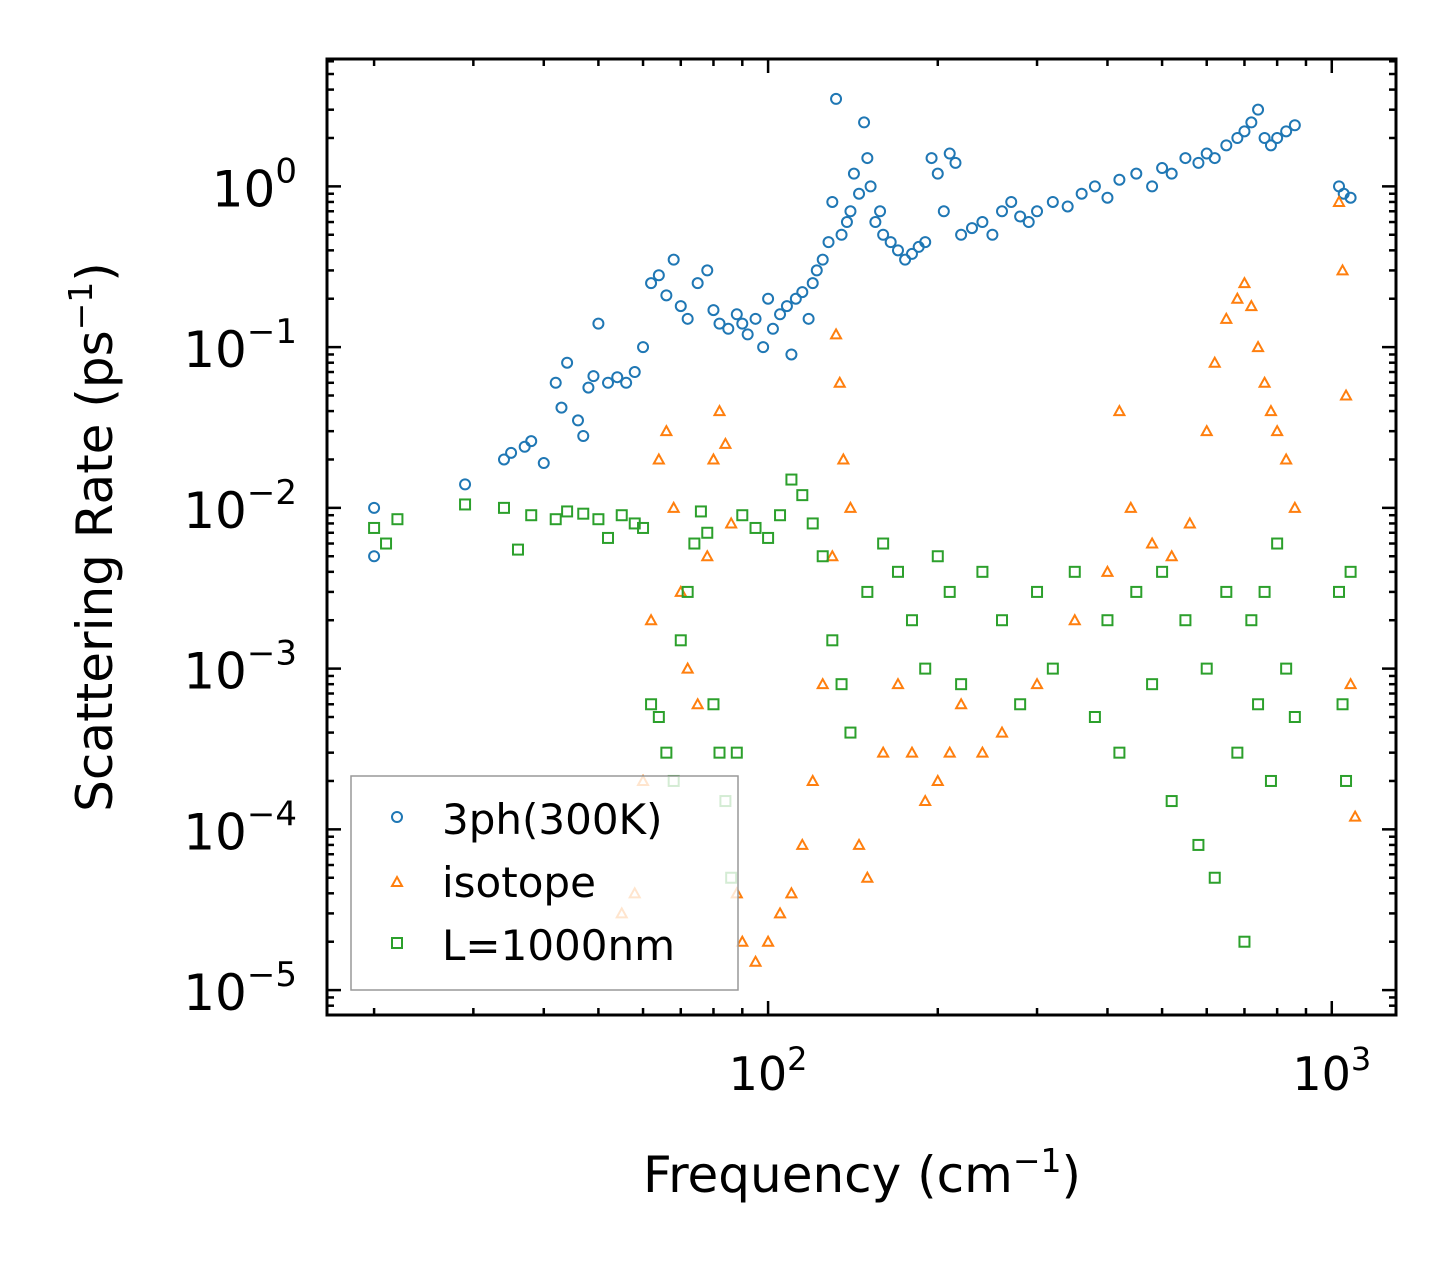 Image resolution: width=1455 pixels, height=1265 pixels. I want to click on legend-frame, so click(544, 883).